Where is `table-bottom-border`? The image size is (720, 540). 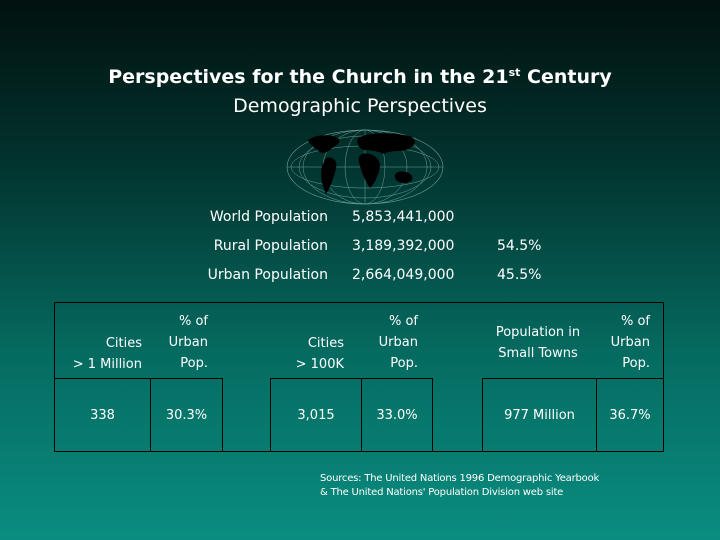 table-bottom-border is located at coordinates (359, 451).